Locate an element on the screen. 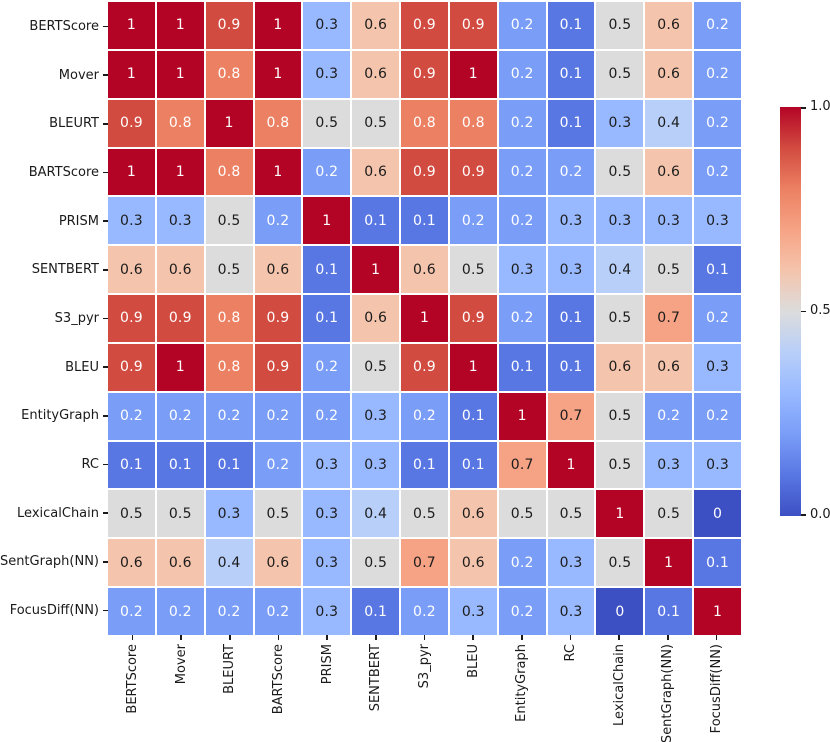 This screenshot has width=830, height=742. y-tick-label-text: LexicalChain is located at coordinates (58, 513).